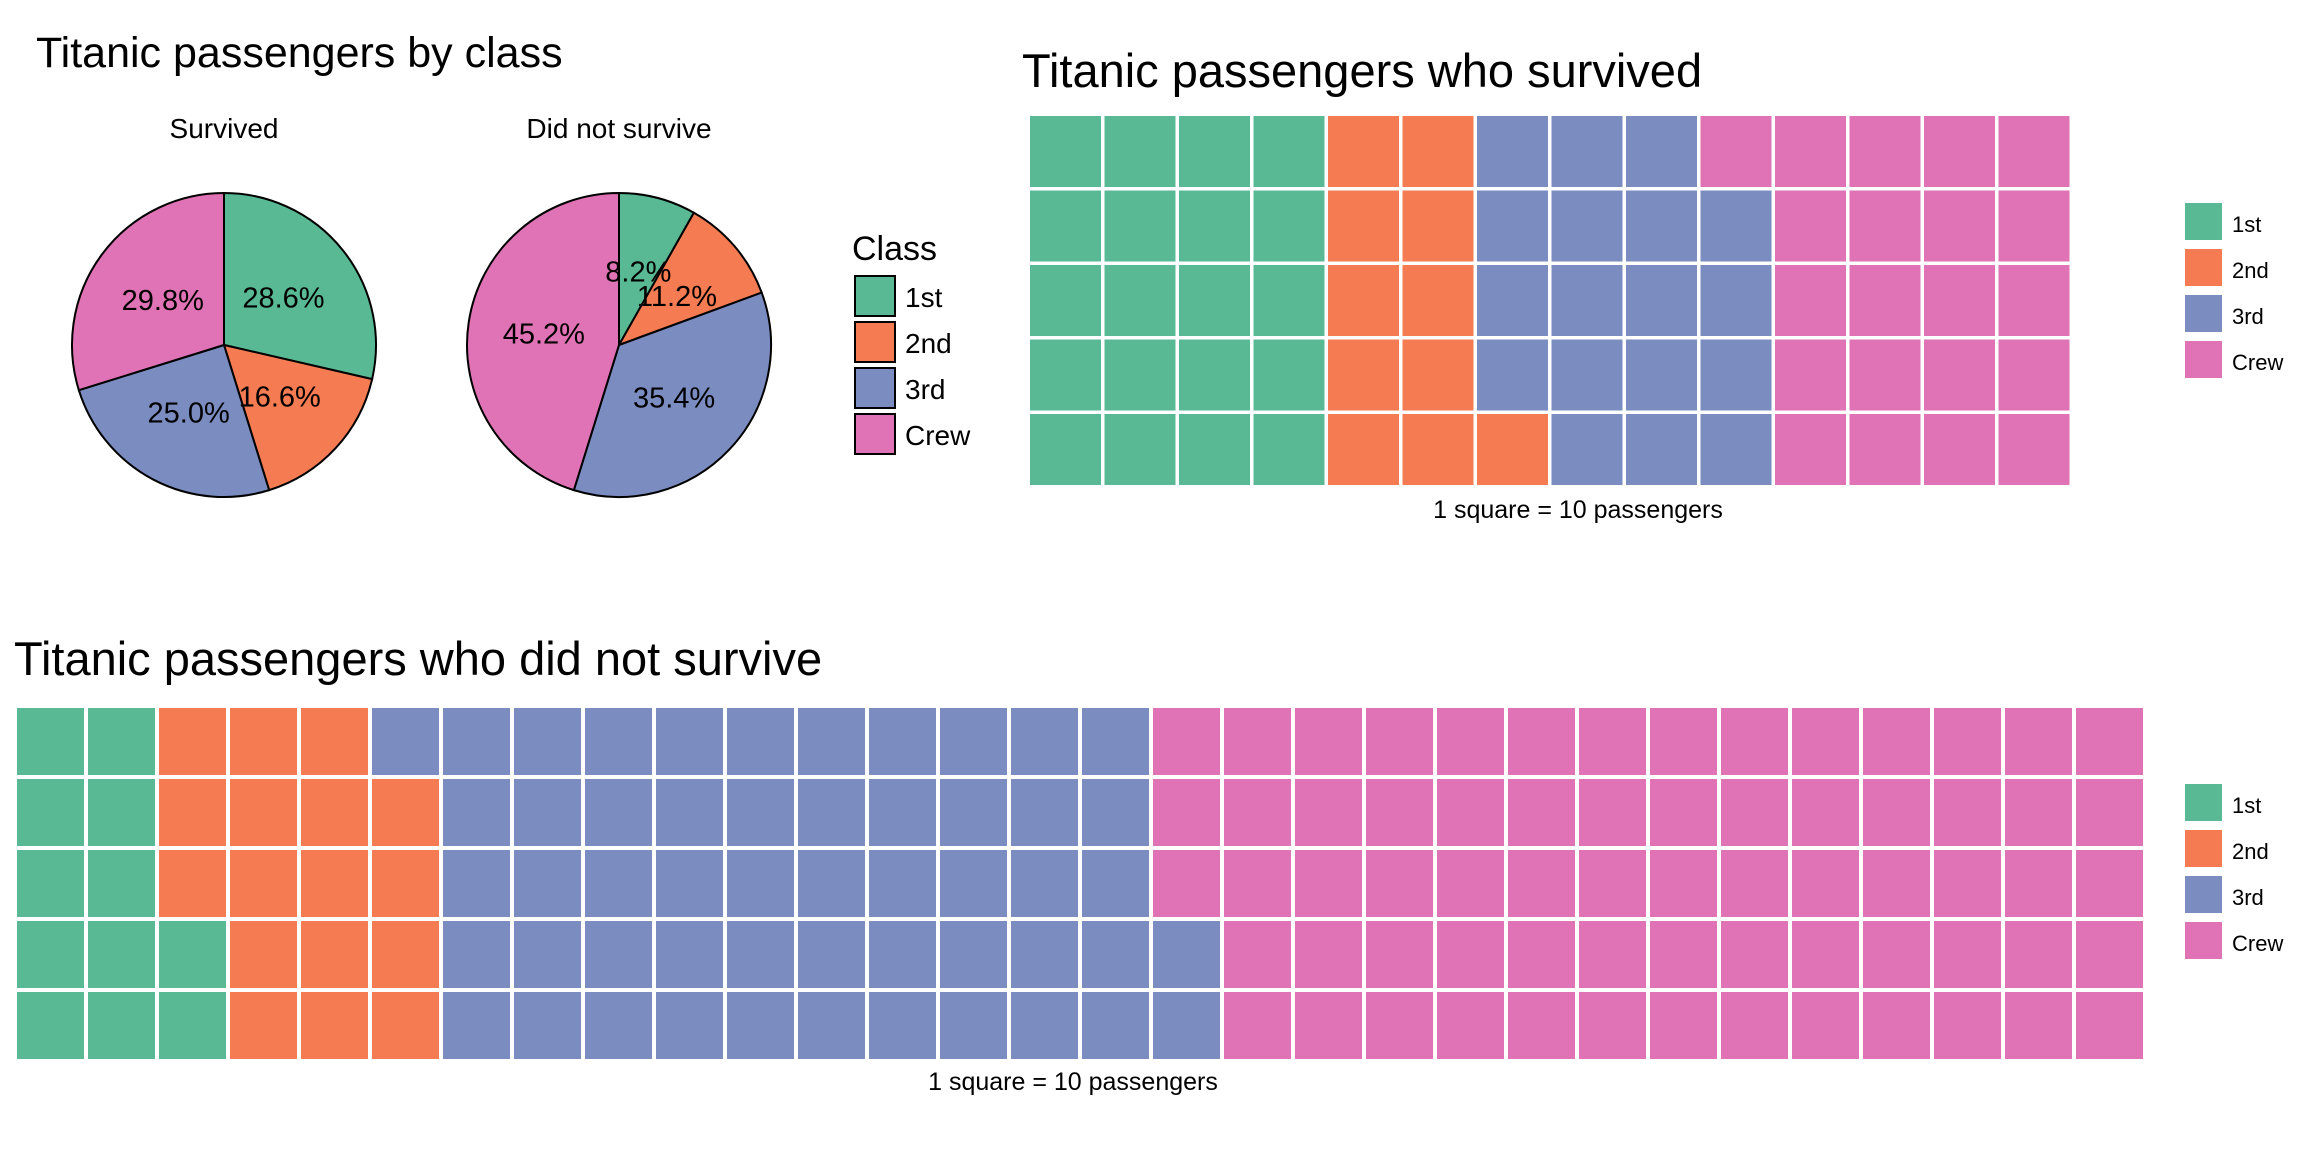 The image size is (2304, 1152). Describe the element at coordinates (638, 273) in the screenshot. I see `pie-label-did-not-survive-1st: 8.2%` at that location.